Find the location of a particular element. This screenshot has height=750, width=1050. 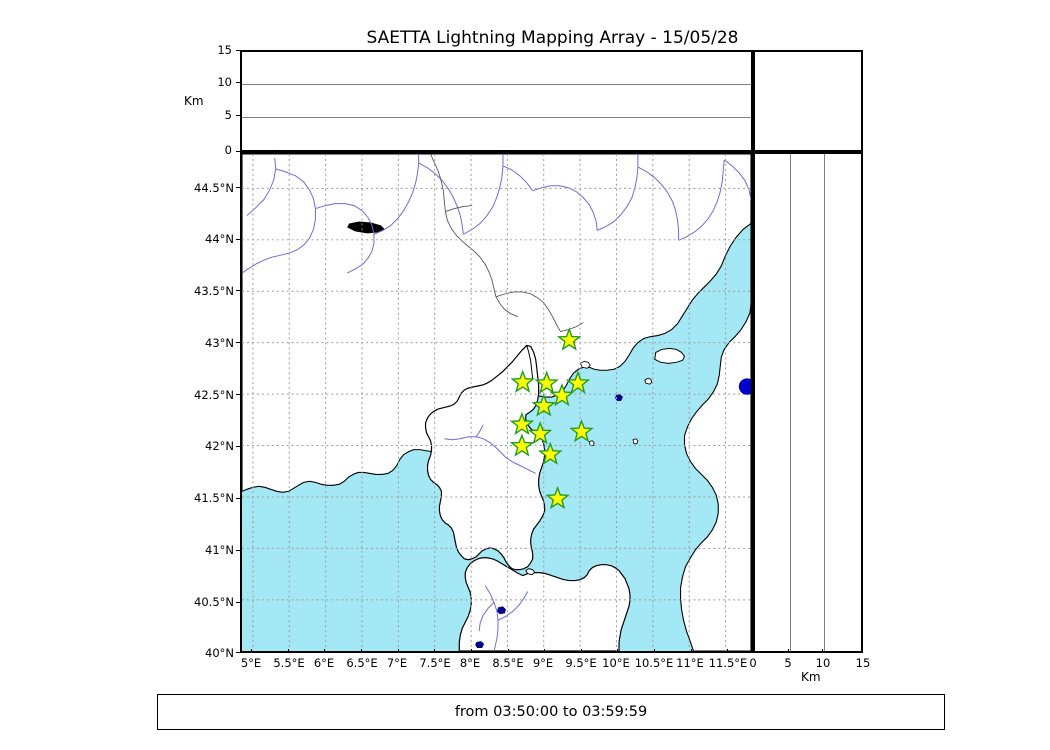

montecristo-island is located at coordinates (635, 441).